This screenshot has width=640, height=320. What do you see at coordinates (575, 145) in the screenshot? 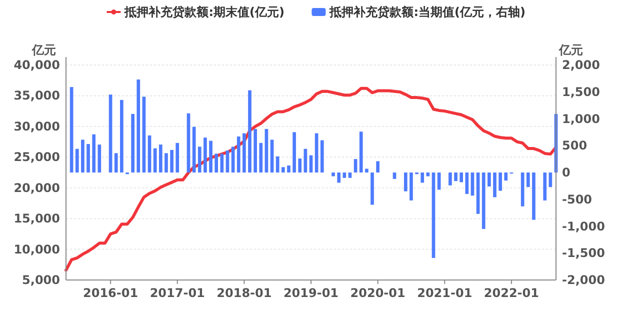
I see `y2-tick-label: 500` at bounding box center [575, 145].